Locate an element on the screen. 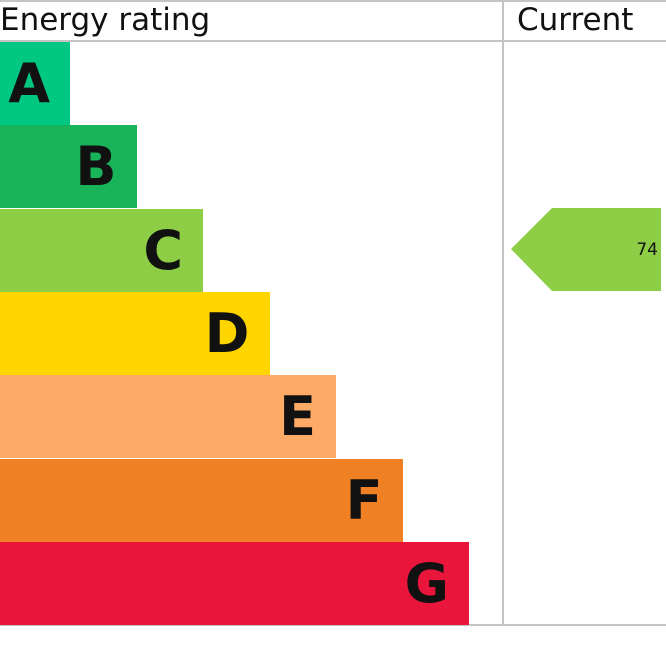  band-label: D is located at coordinates (227, 333).